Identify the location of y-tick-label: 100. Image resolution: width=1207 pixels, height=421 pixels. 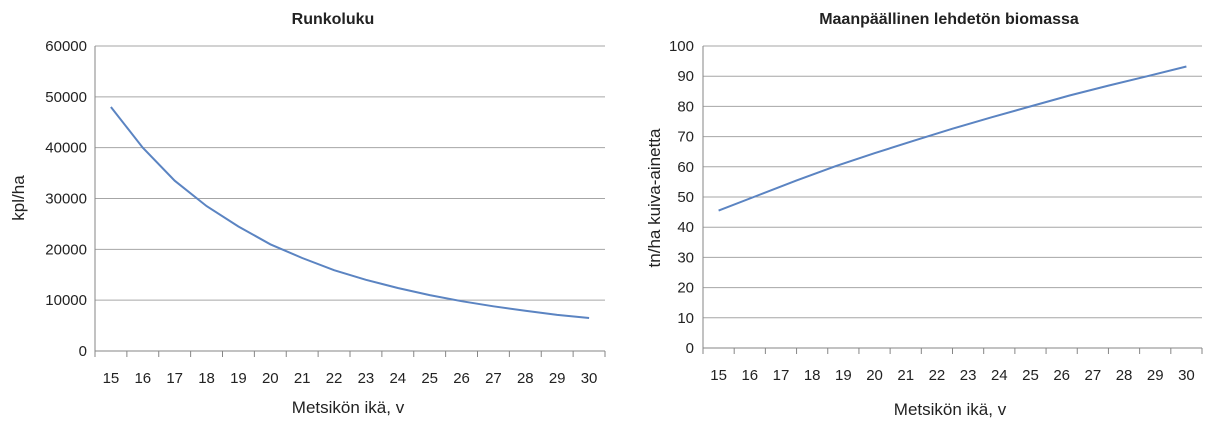
(681, 46).